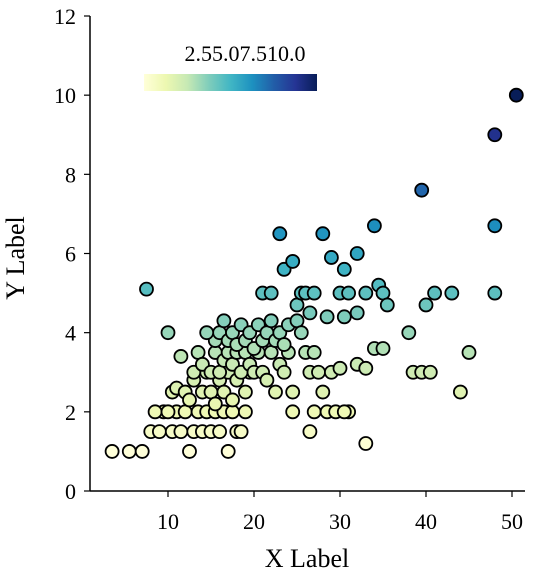 This screenshot has width=533, height=579. I want to click on y-tick-label: 8, so click(70, 174).